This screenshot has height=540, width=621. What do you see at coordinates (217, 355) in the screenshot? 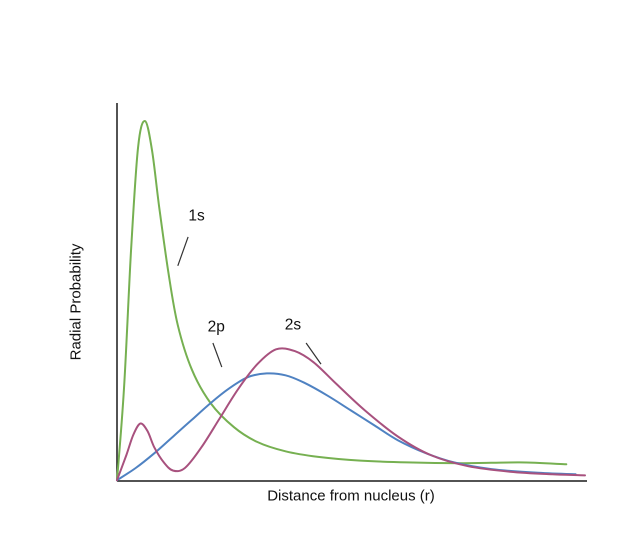
I see `annotation-line-2p` at bounding box center [217, 355].